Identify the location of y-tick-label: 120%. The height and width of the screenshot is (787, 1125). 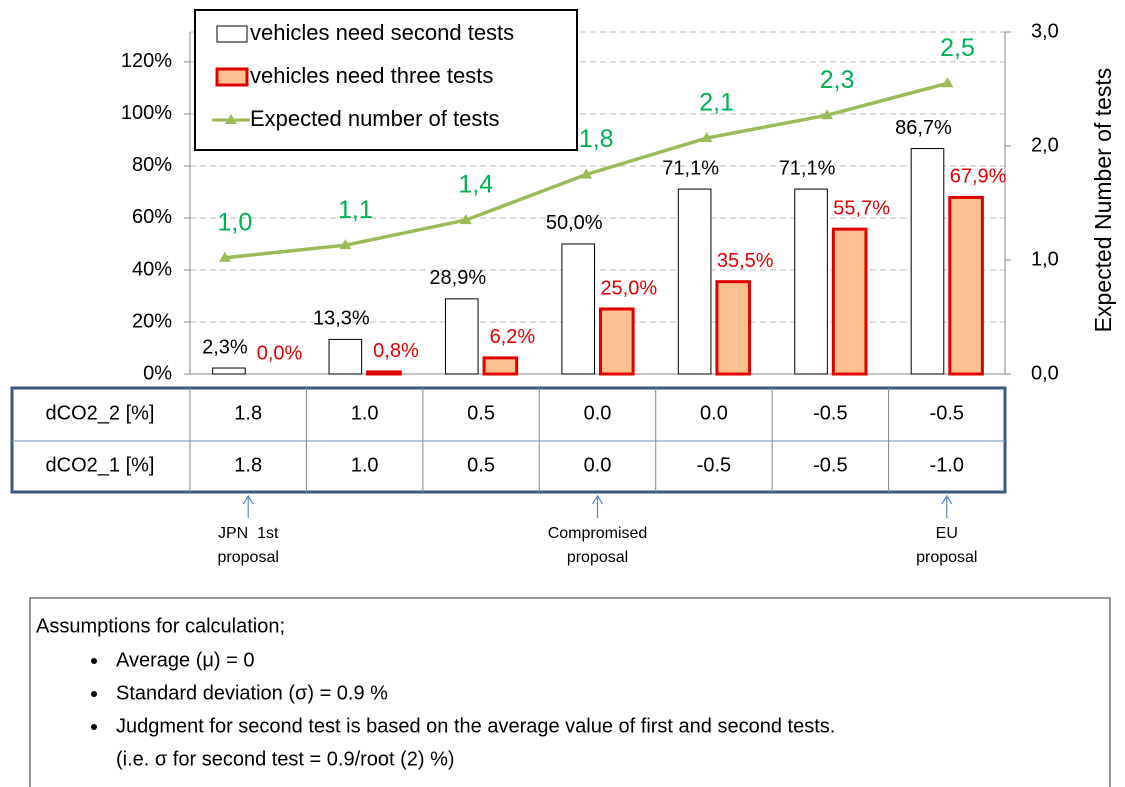
(146, 61).